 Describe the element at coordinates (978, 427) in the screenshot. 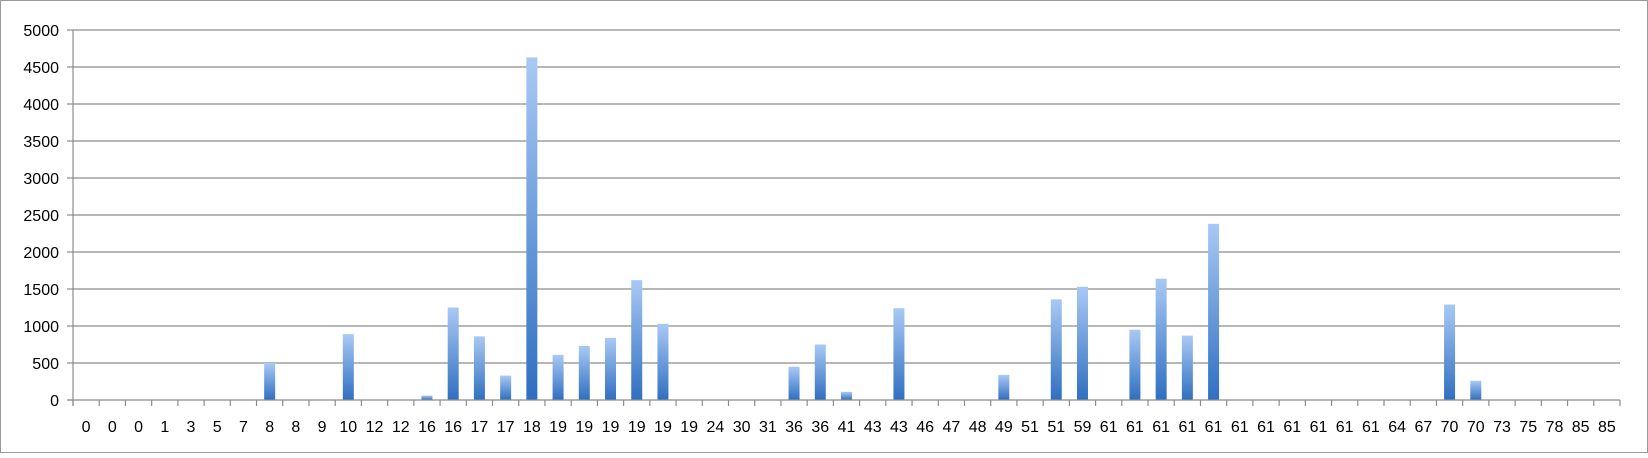

I see `x-tick-label: 48` at that location.